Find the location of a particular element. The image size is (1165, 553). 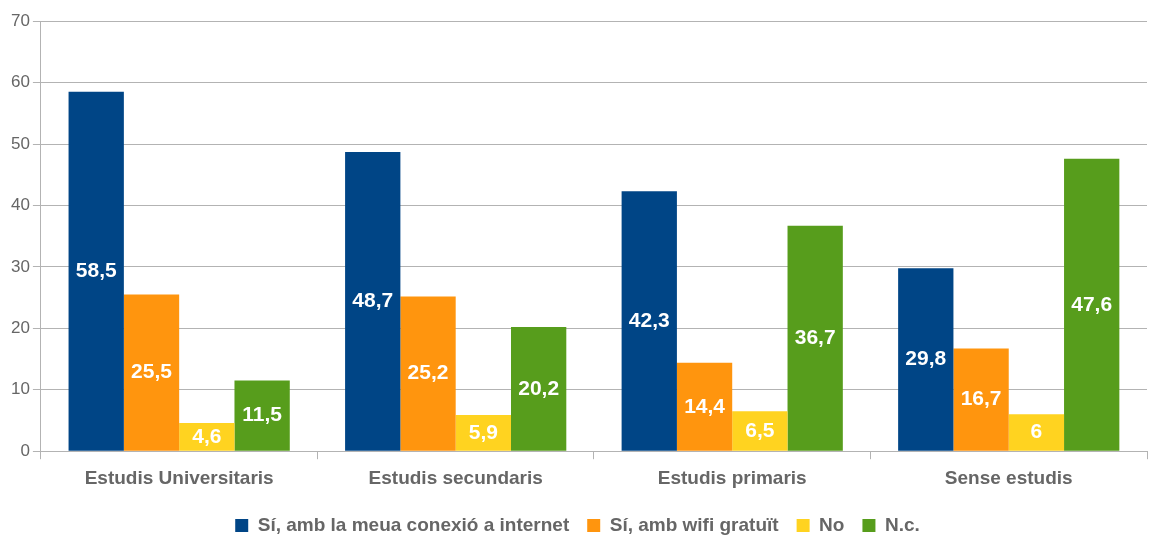

data-label: 25,5 is located at coordinates (152, 371).